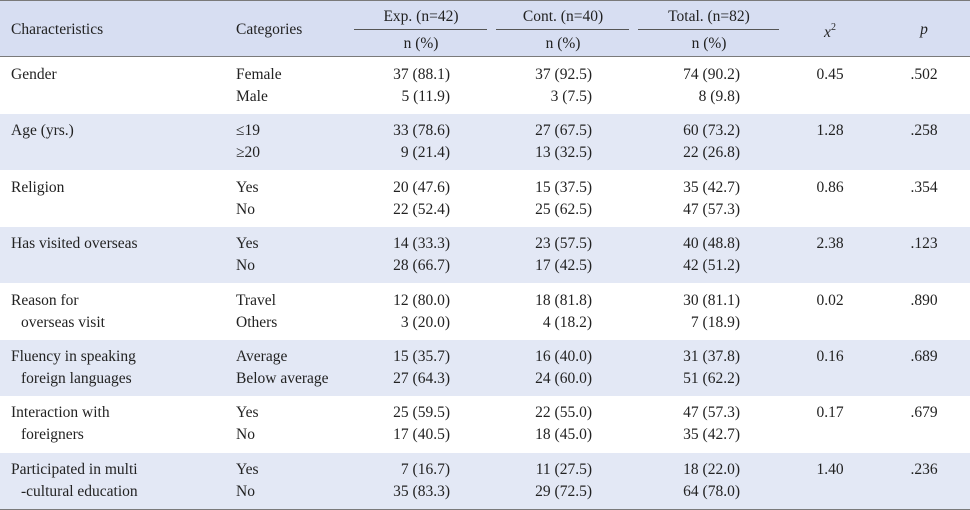 The width and height of the screenshot is (970, 510). I want to click on p-value: .258, so click(924, 131).